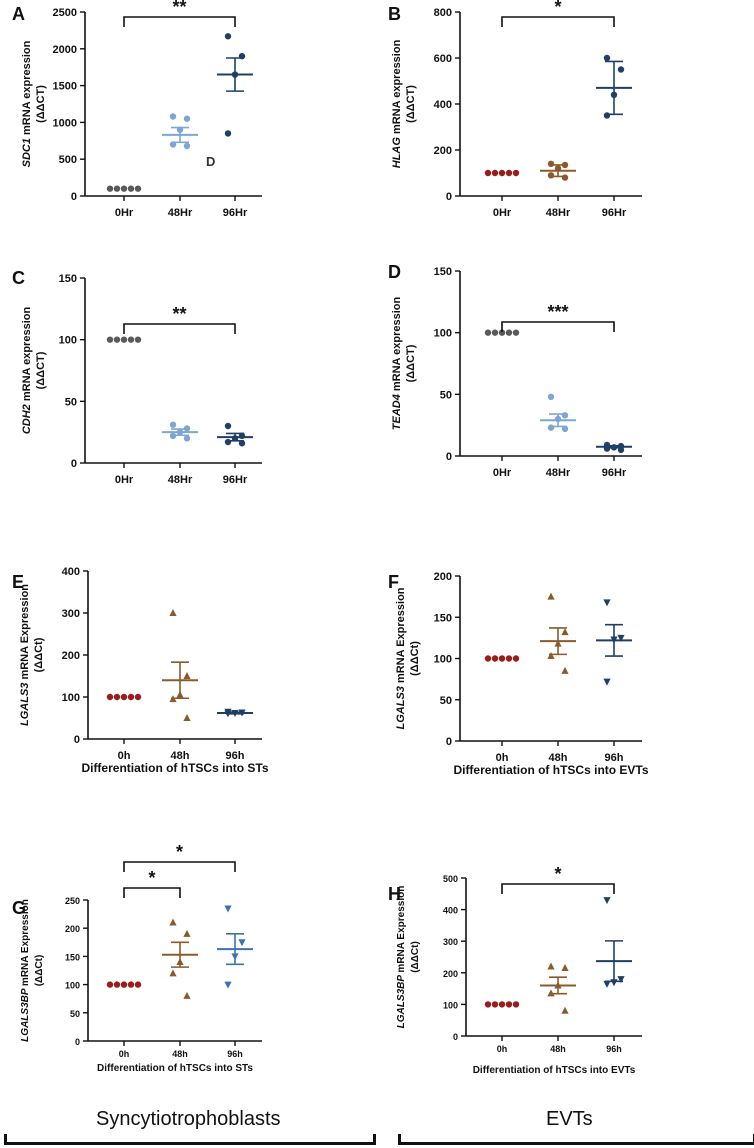 The height and width of the screenshot is (1148, 754). I want to click on y-axis-title: CDH2 mRNA expression, so click(27, 371).